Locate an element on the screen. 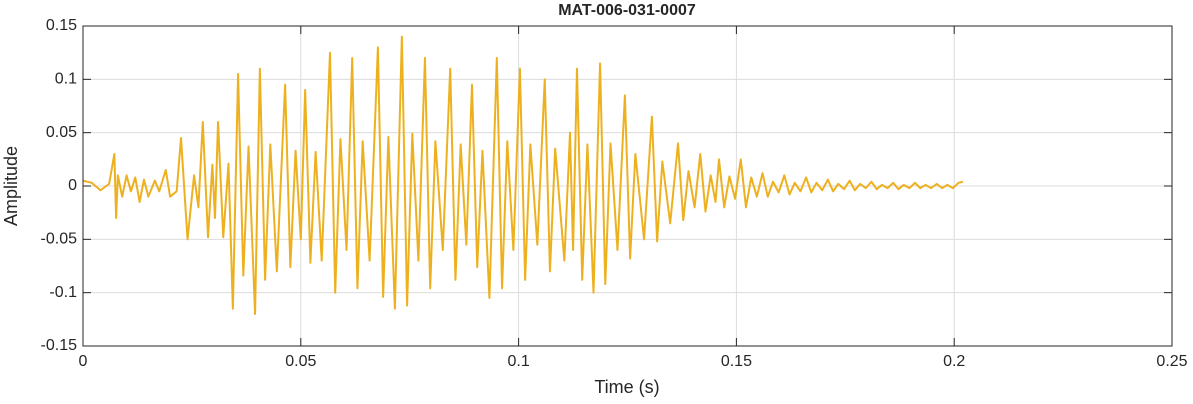 This screenshot has width=1193, height=404. y-tick-label: 0 is located at coordinates (72, 185).